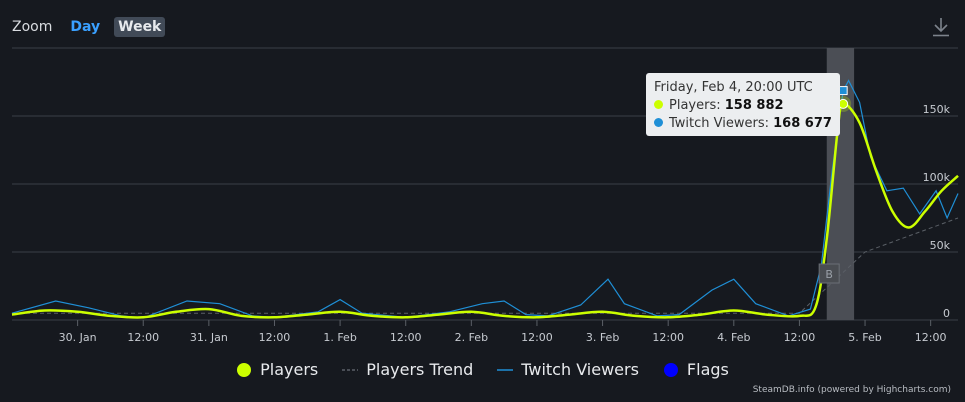  Describe the element at coordinates (289, 369) in the screenshot. I see `legend-players-label: Players` at that location.